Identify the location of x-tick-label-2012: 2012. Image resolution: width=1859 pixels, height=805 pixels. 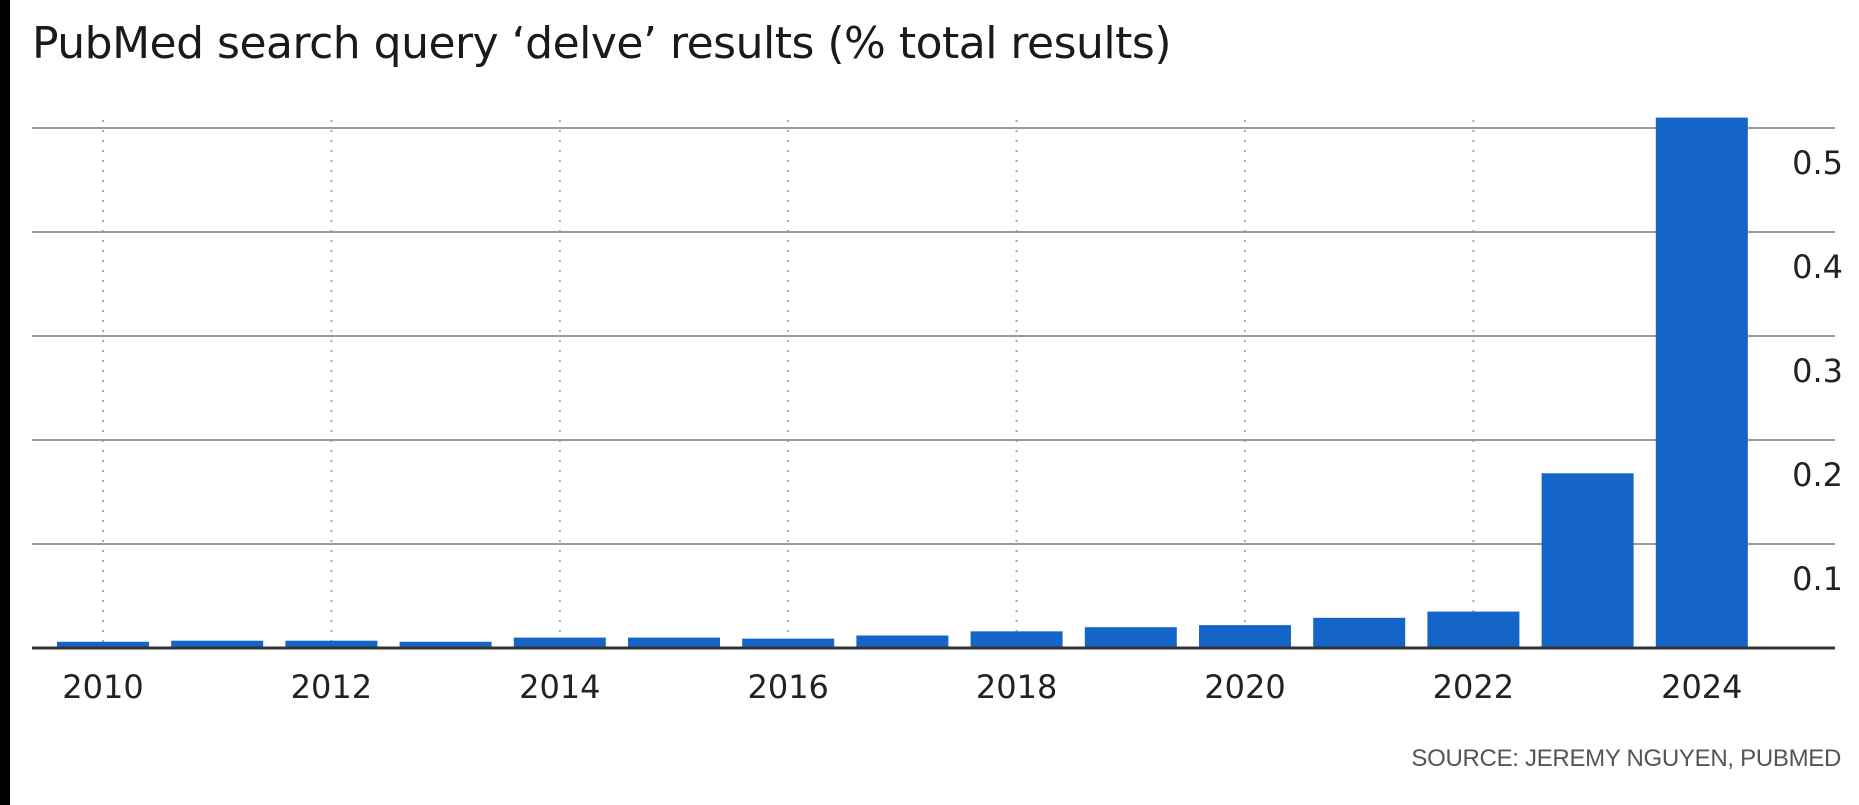
(331, 687).